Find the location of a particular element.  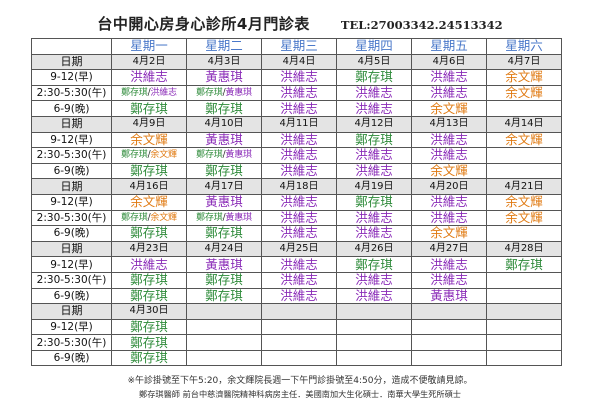

weekday-header: 星期三 is located at coordinates (299, 46).